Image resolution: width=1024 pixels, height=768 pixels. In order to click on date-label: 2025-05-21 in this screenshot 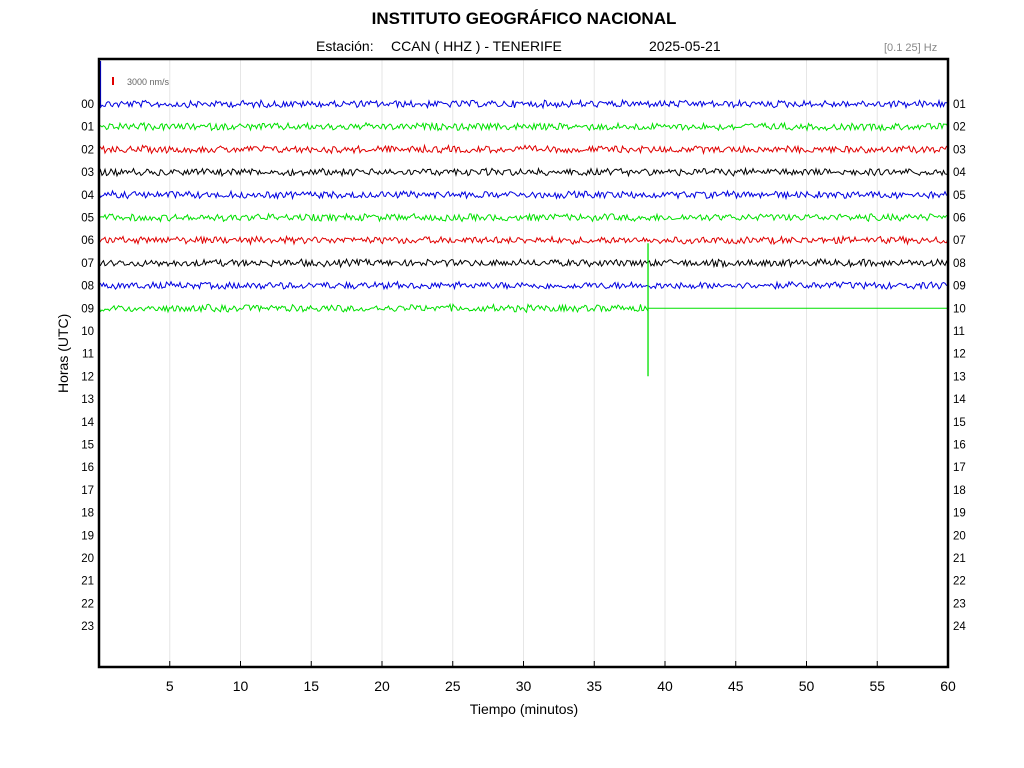, I will do `click(685, 46)`.